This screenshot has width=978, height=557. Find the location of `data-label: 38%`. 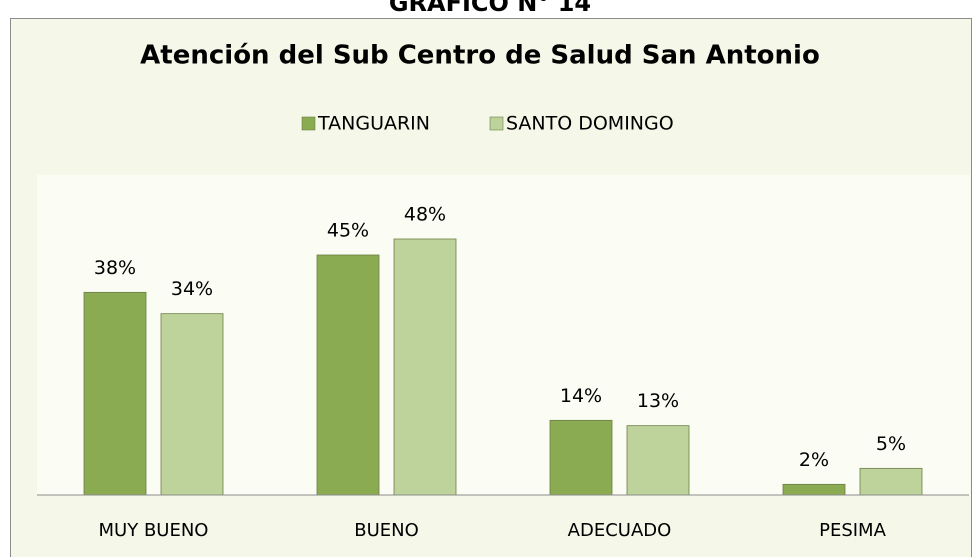

data-label: 38% is located at coordinates (115, 268).